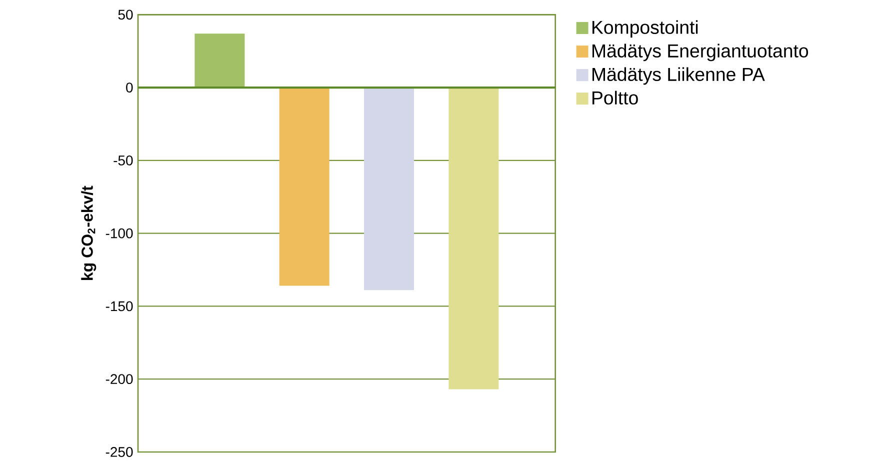  What do you see at coordinates (645, 29) in the screenshot?
I see `legend-label: Kompostointi` at bounding box center [645, 29].